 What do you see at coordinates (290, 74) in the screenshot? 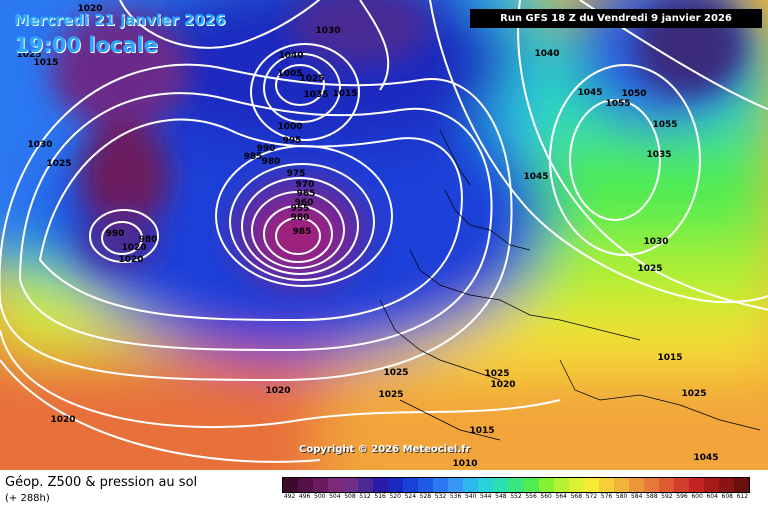
I see `pressure-label: 1005` at bounding box center [290, 74].